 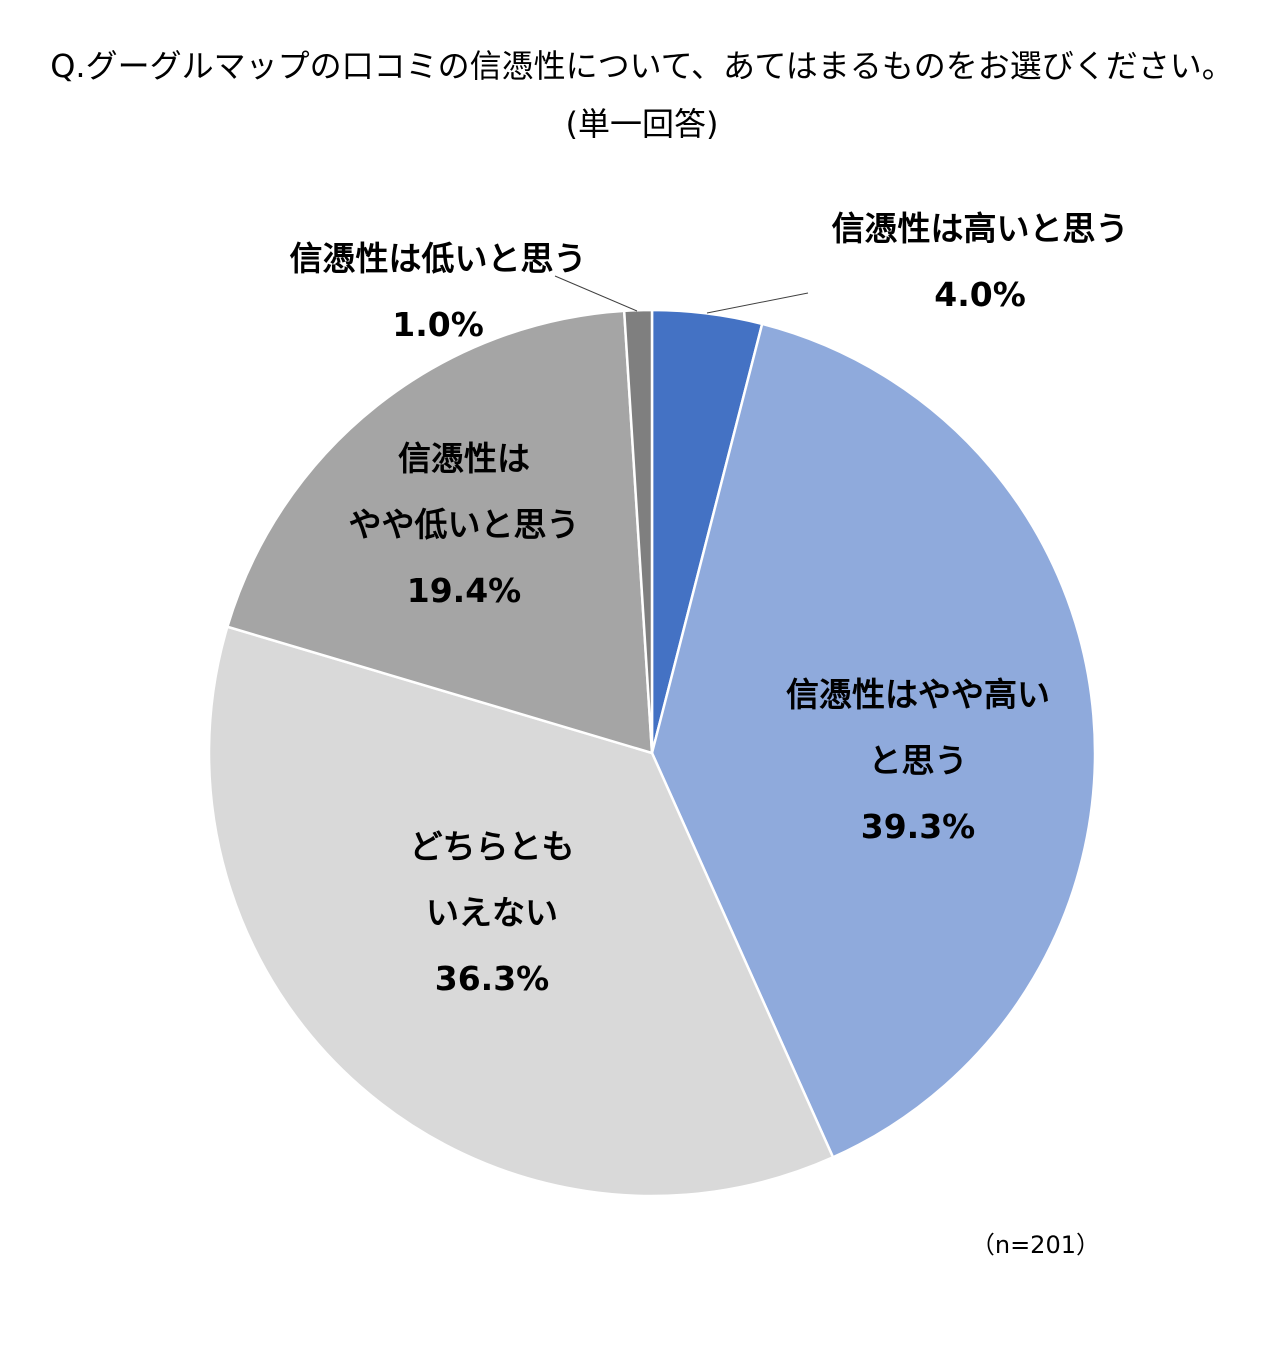 What do you see at coordinates (492, 912) in the screenshot?
I see `slice-label-3-line-2: いえない` at bounding box center [492, 912].